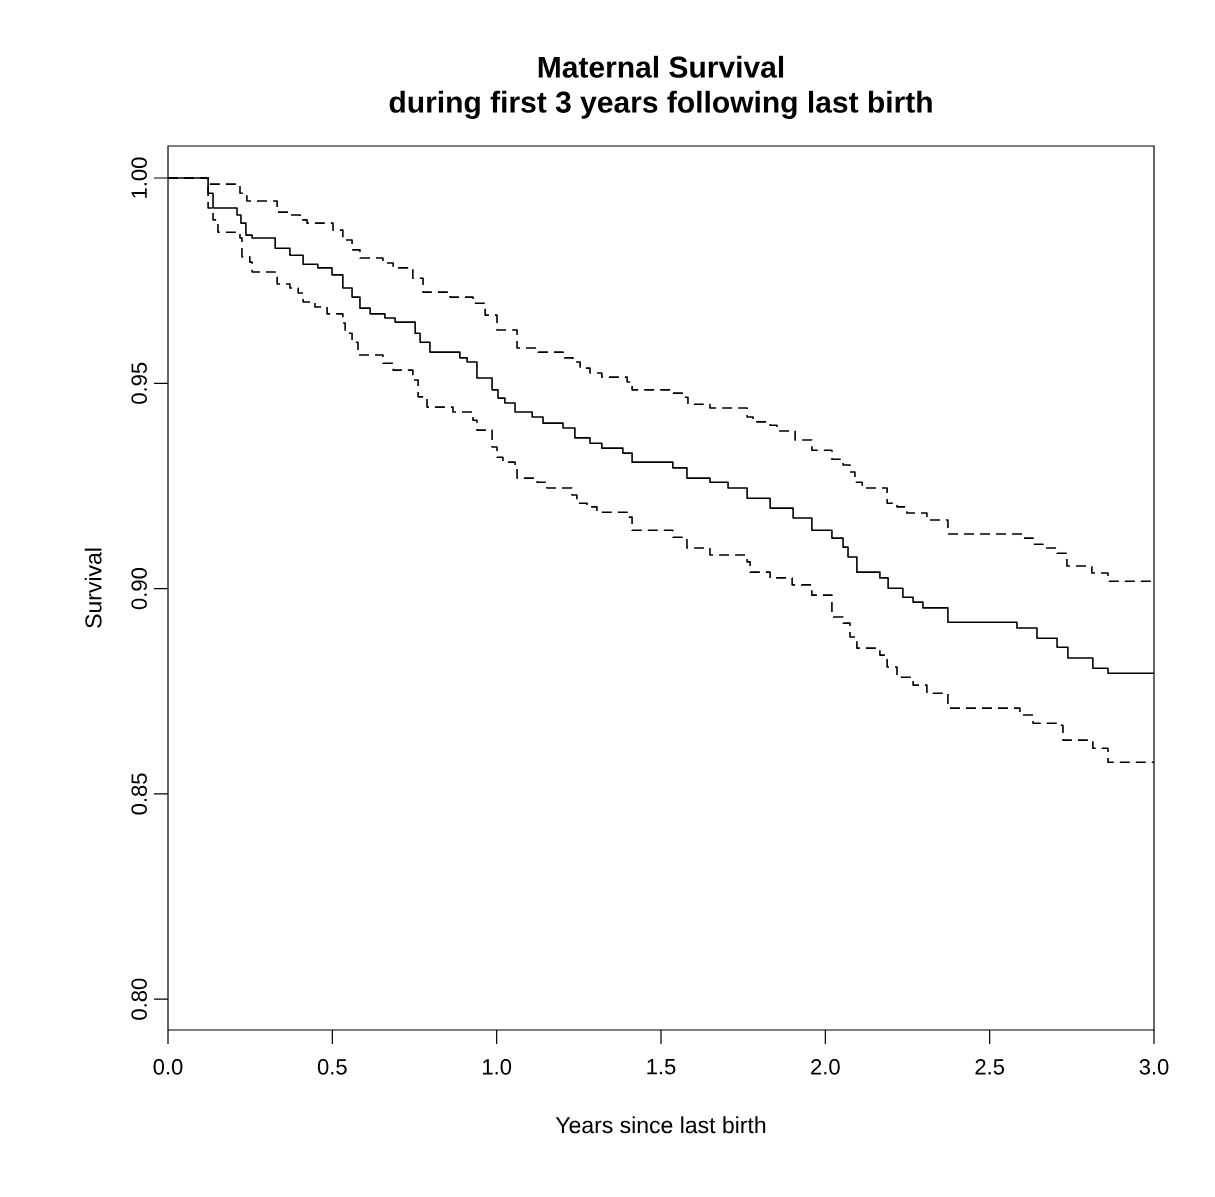  What do you see at coordinates (661, 66) in the screenshot?
I see `chart-title: Maternal Survival` at bounding box center [661, 66].